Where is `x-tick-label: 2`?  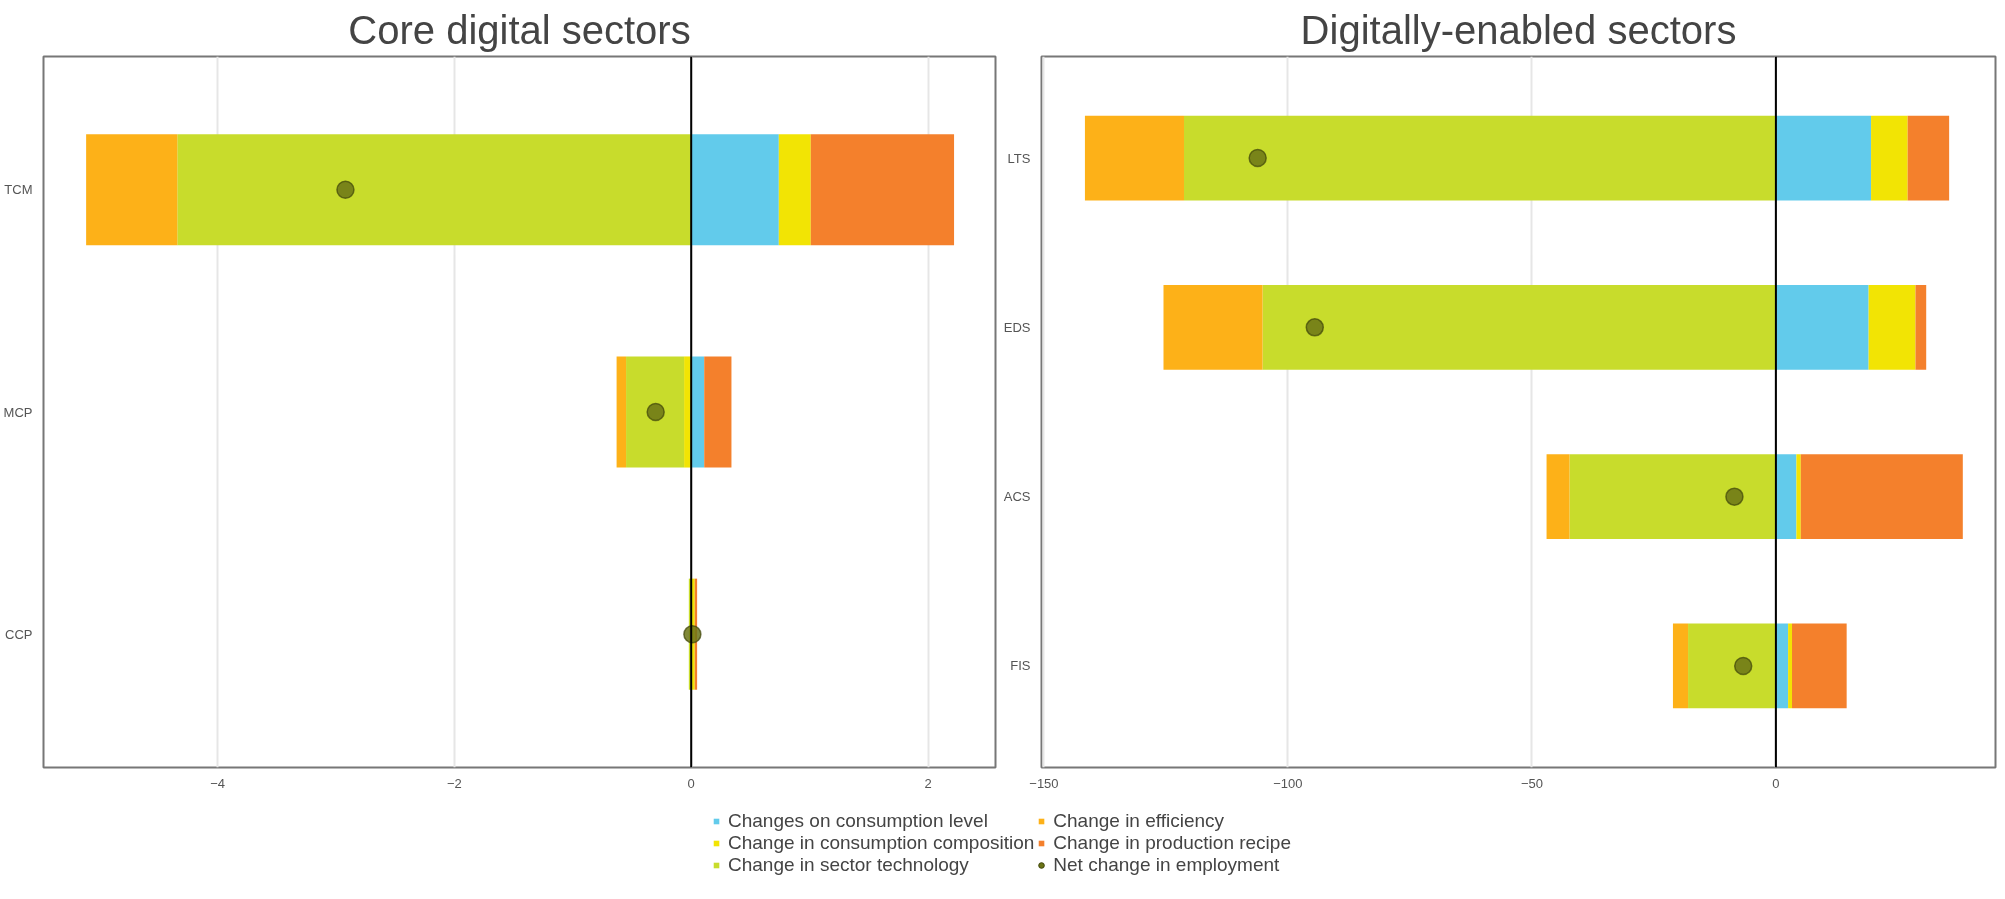 x-tick-label: 2 is located at coordinates (928, 783).